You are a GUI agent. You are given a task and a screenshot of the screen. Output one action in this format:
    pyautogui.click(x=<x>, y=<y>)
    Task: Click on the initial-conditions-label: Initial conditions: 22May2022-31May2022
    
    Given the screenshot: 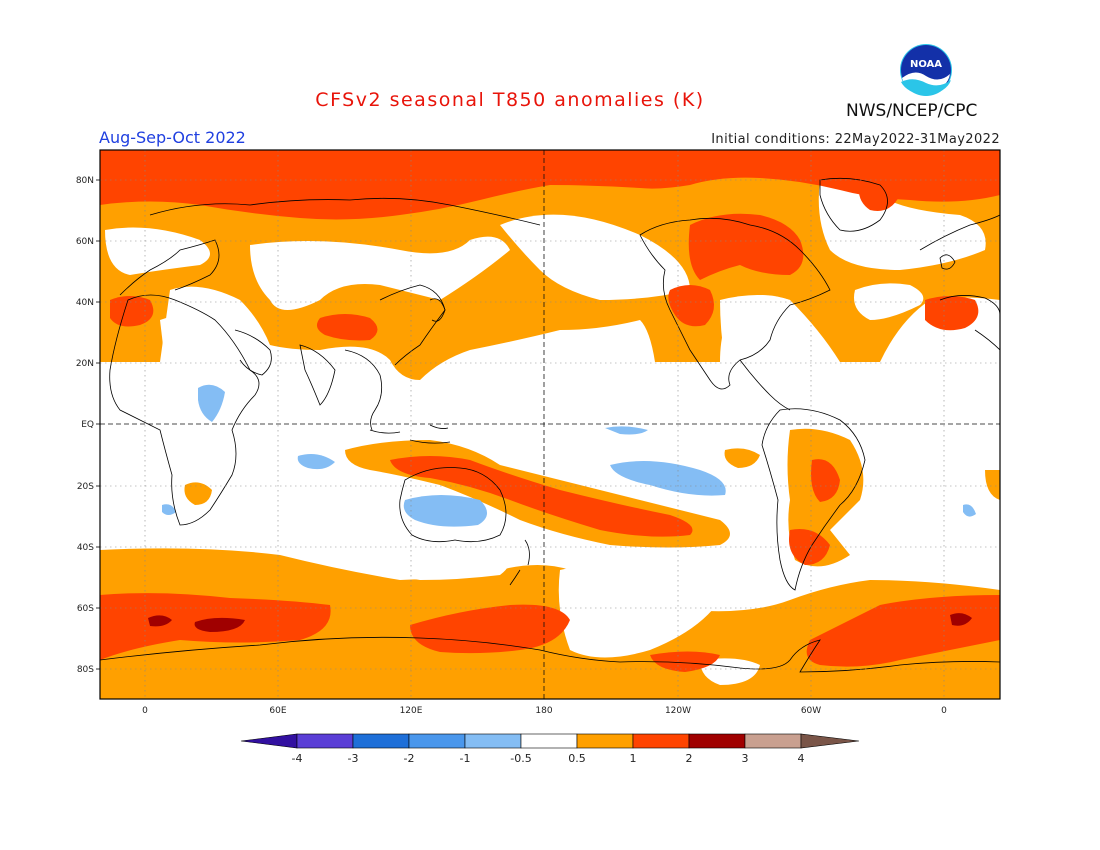 What is the action you would take?
    pyautogui.click(x=855, y=139)
    